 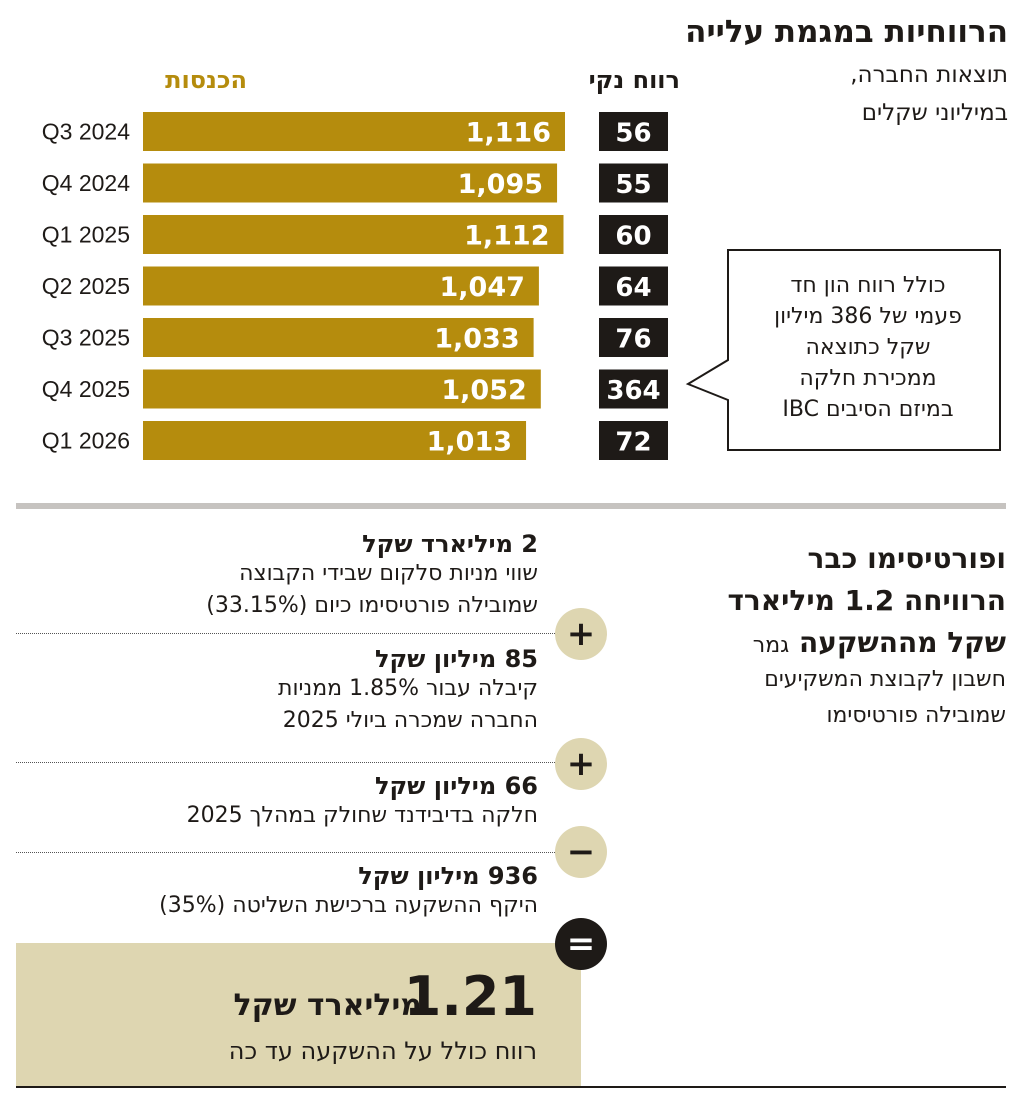 I want to click on sub-line: חשבון לקבוצת המשקיעים, so click(x=885, y=679).